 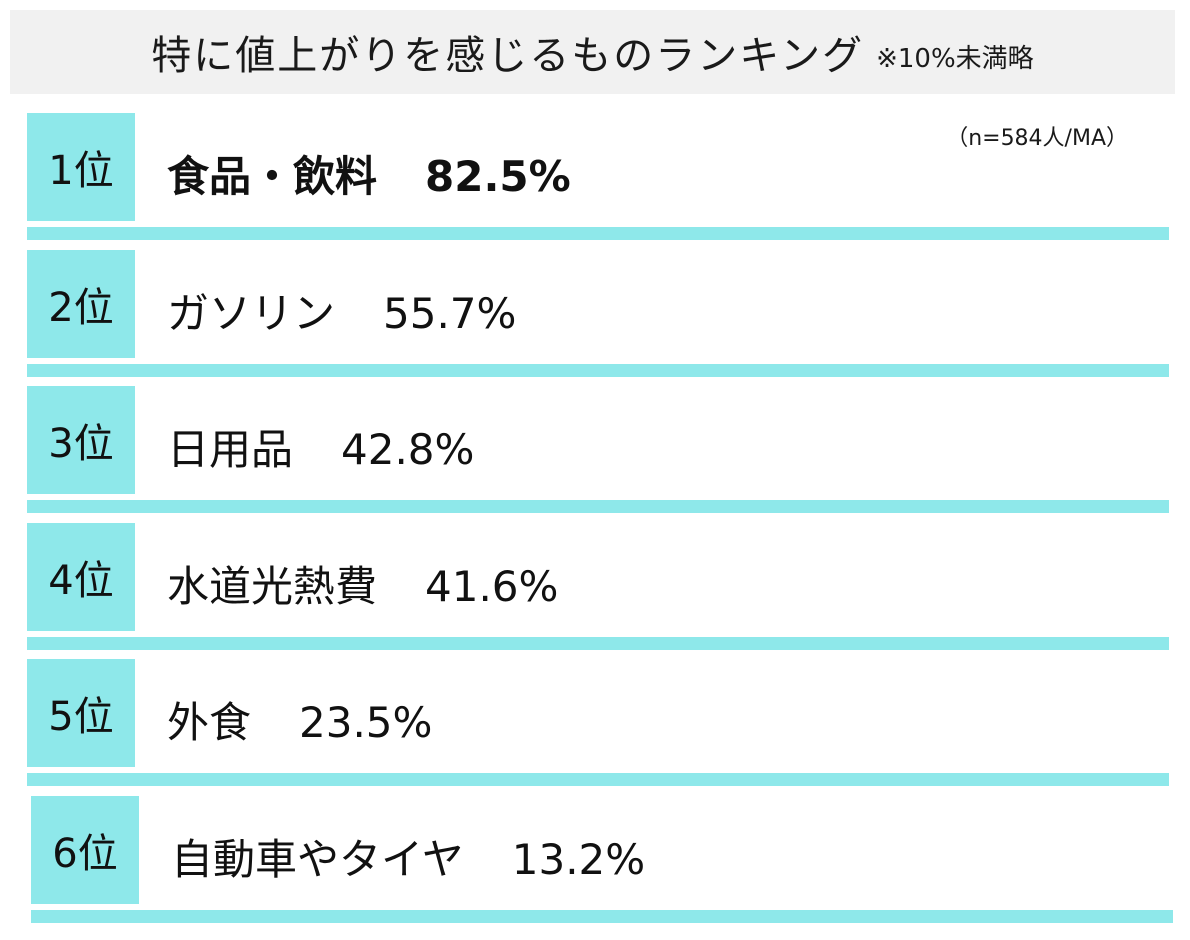 What do you see at coordinates (598, 589) in the screenshot?
I see `rank-row: 4位 水道光熱費 41.6%` at bounding box center [598, 589].